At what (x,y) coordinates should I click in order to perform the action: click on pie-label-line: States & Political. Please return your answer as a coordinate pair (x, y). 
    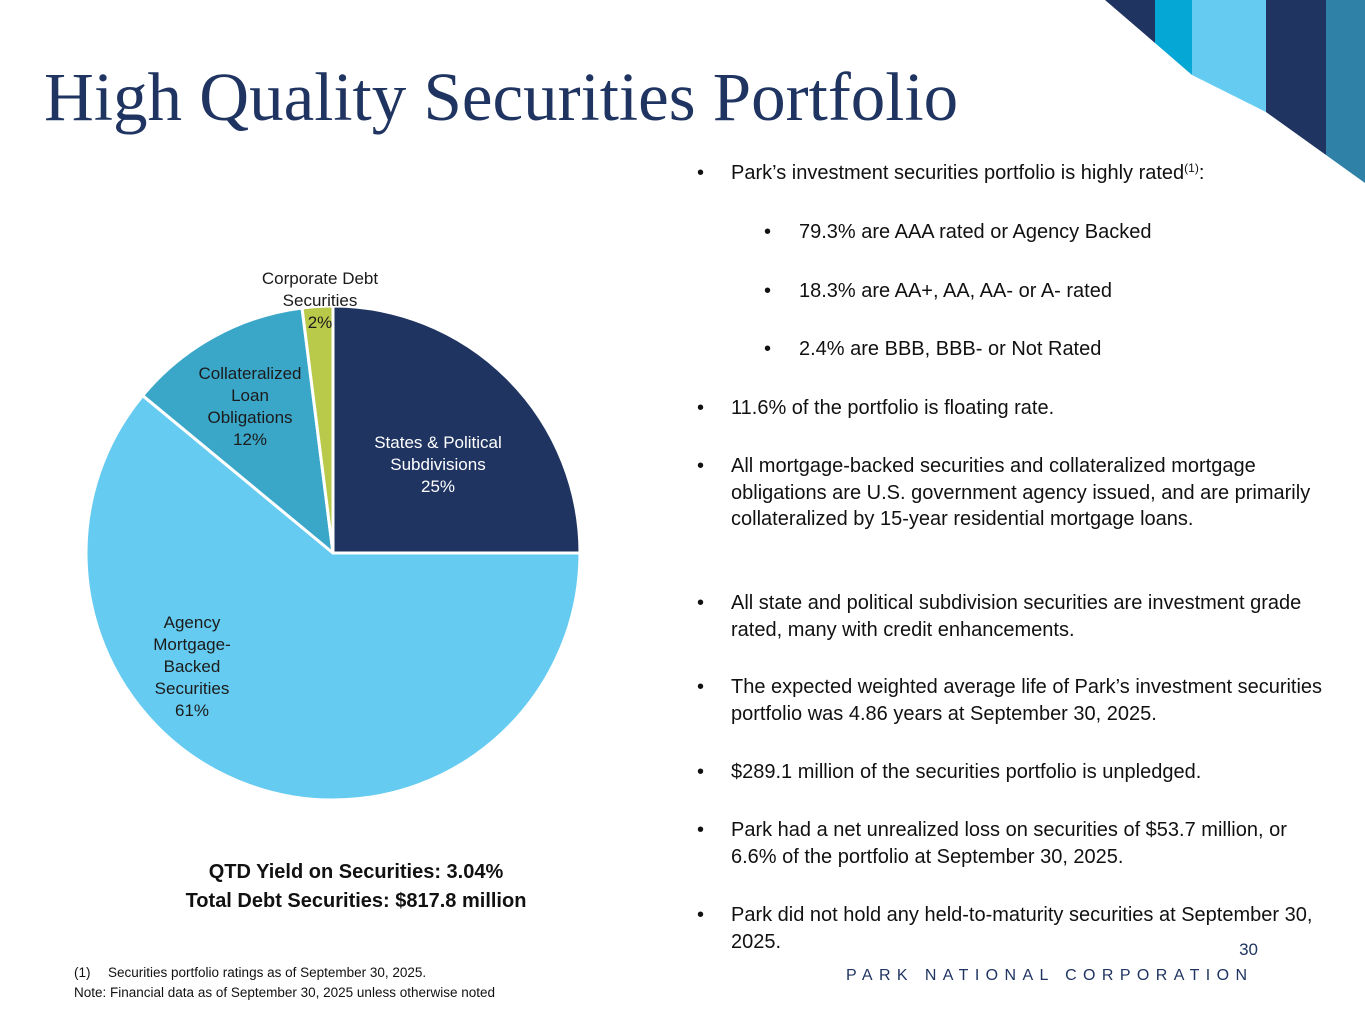
    Looking at the image, I should click on (438, 442).